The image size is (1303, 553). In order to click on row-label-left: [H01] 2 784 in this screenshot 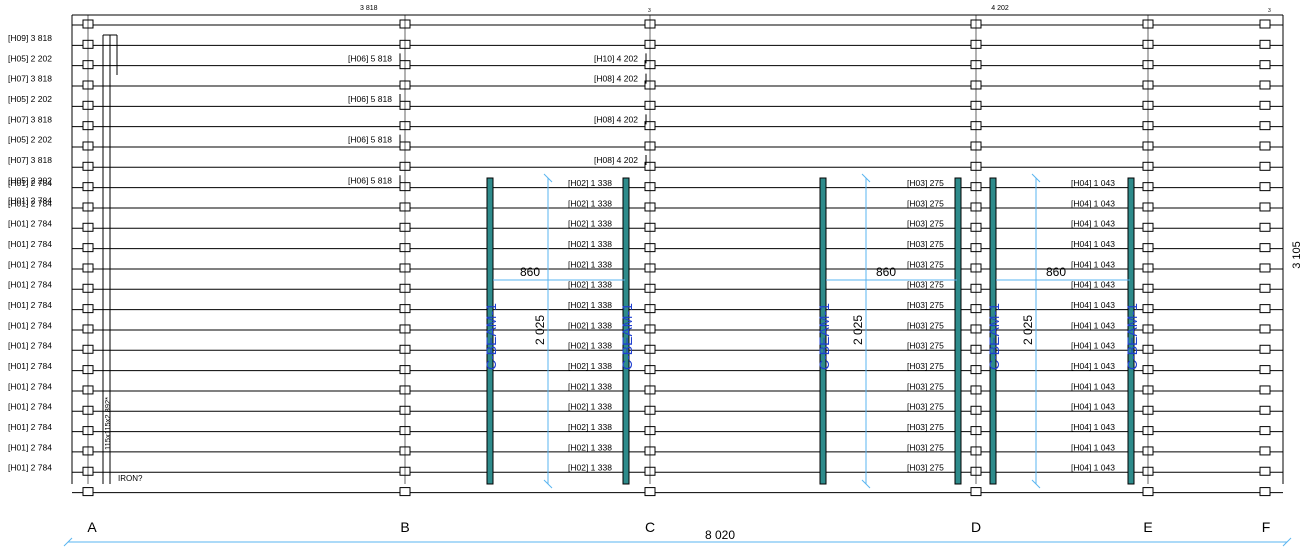, I will do `click(30, 201)`.